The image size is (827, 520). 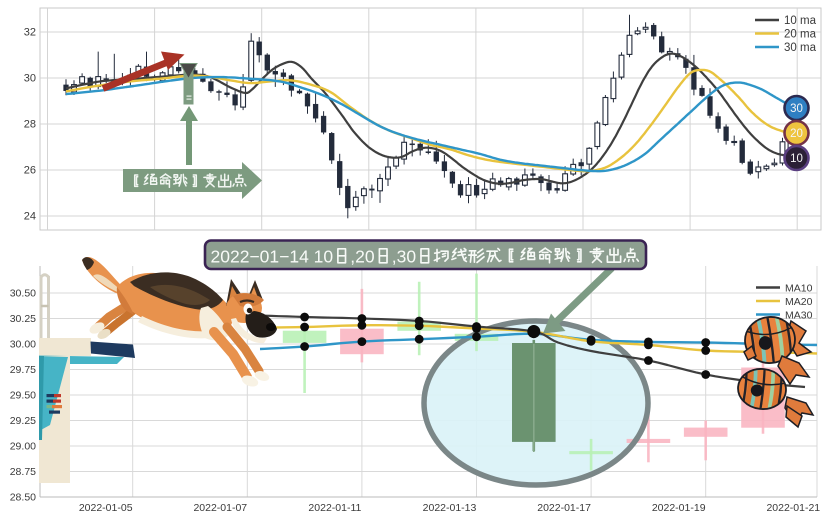 I want to click on svg-text: 30.25, so click(x=23, y=319).